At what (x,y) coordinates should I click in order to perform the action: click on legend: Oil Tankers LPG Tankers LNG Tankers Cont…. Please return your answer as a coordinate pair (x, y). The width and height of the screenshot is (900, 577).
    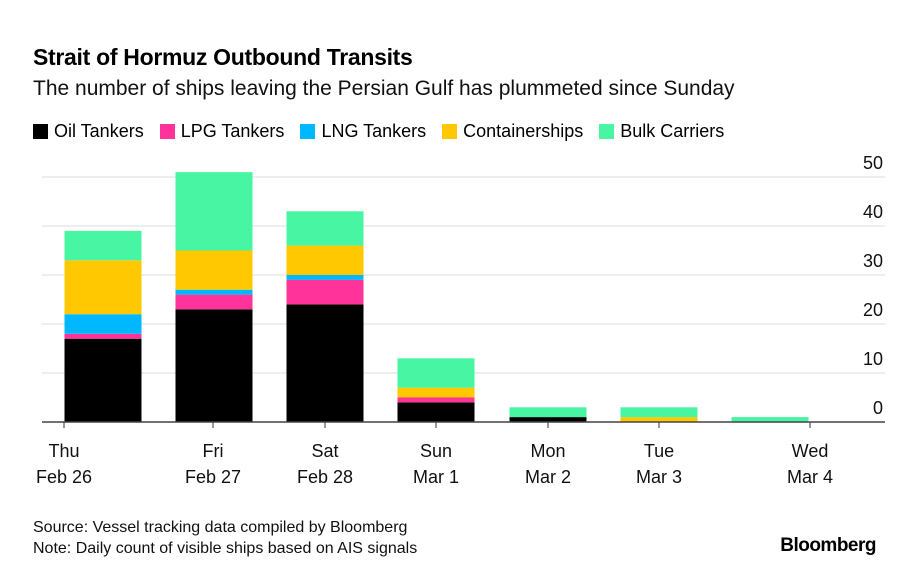
    Looking at the image, I should click on (378, 131).